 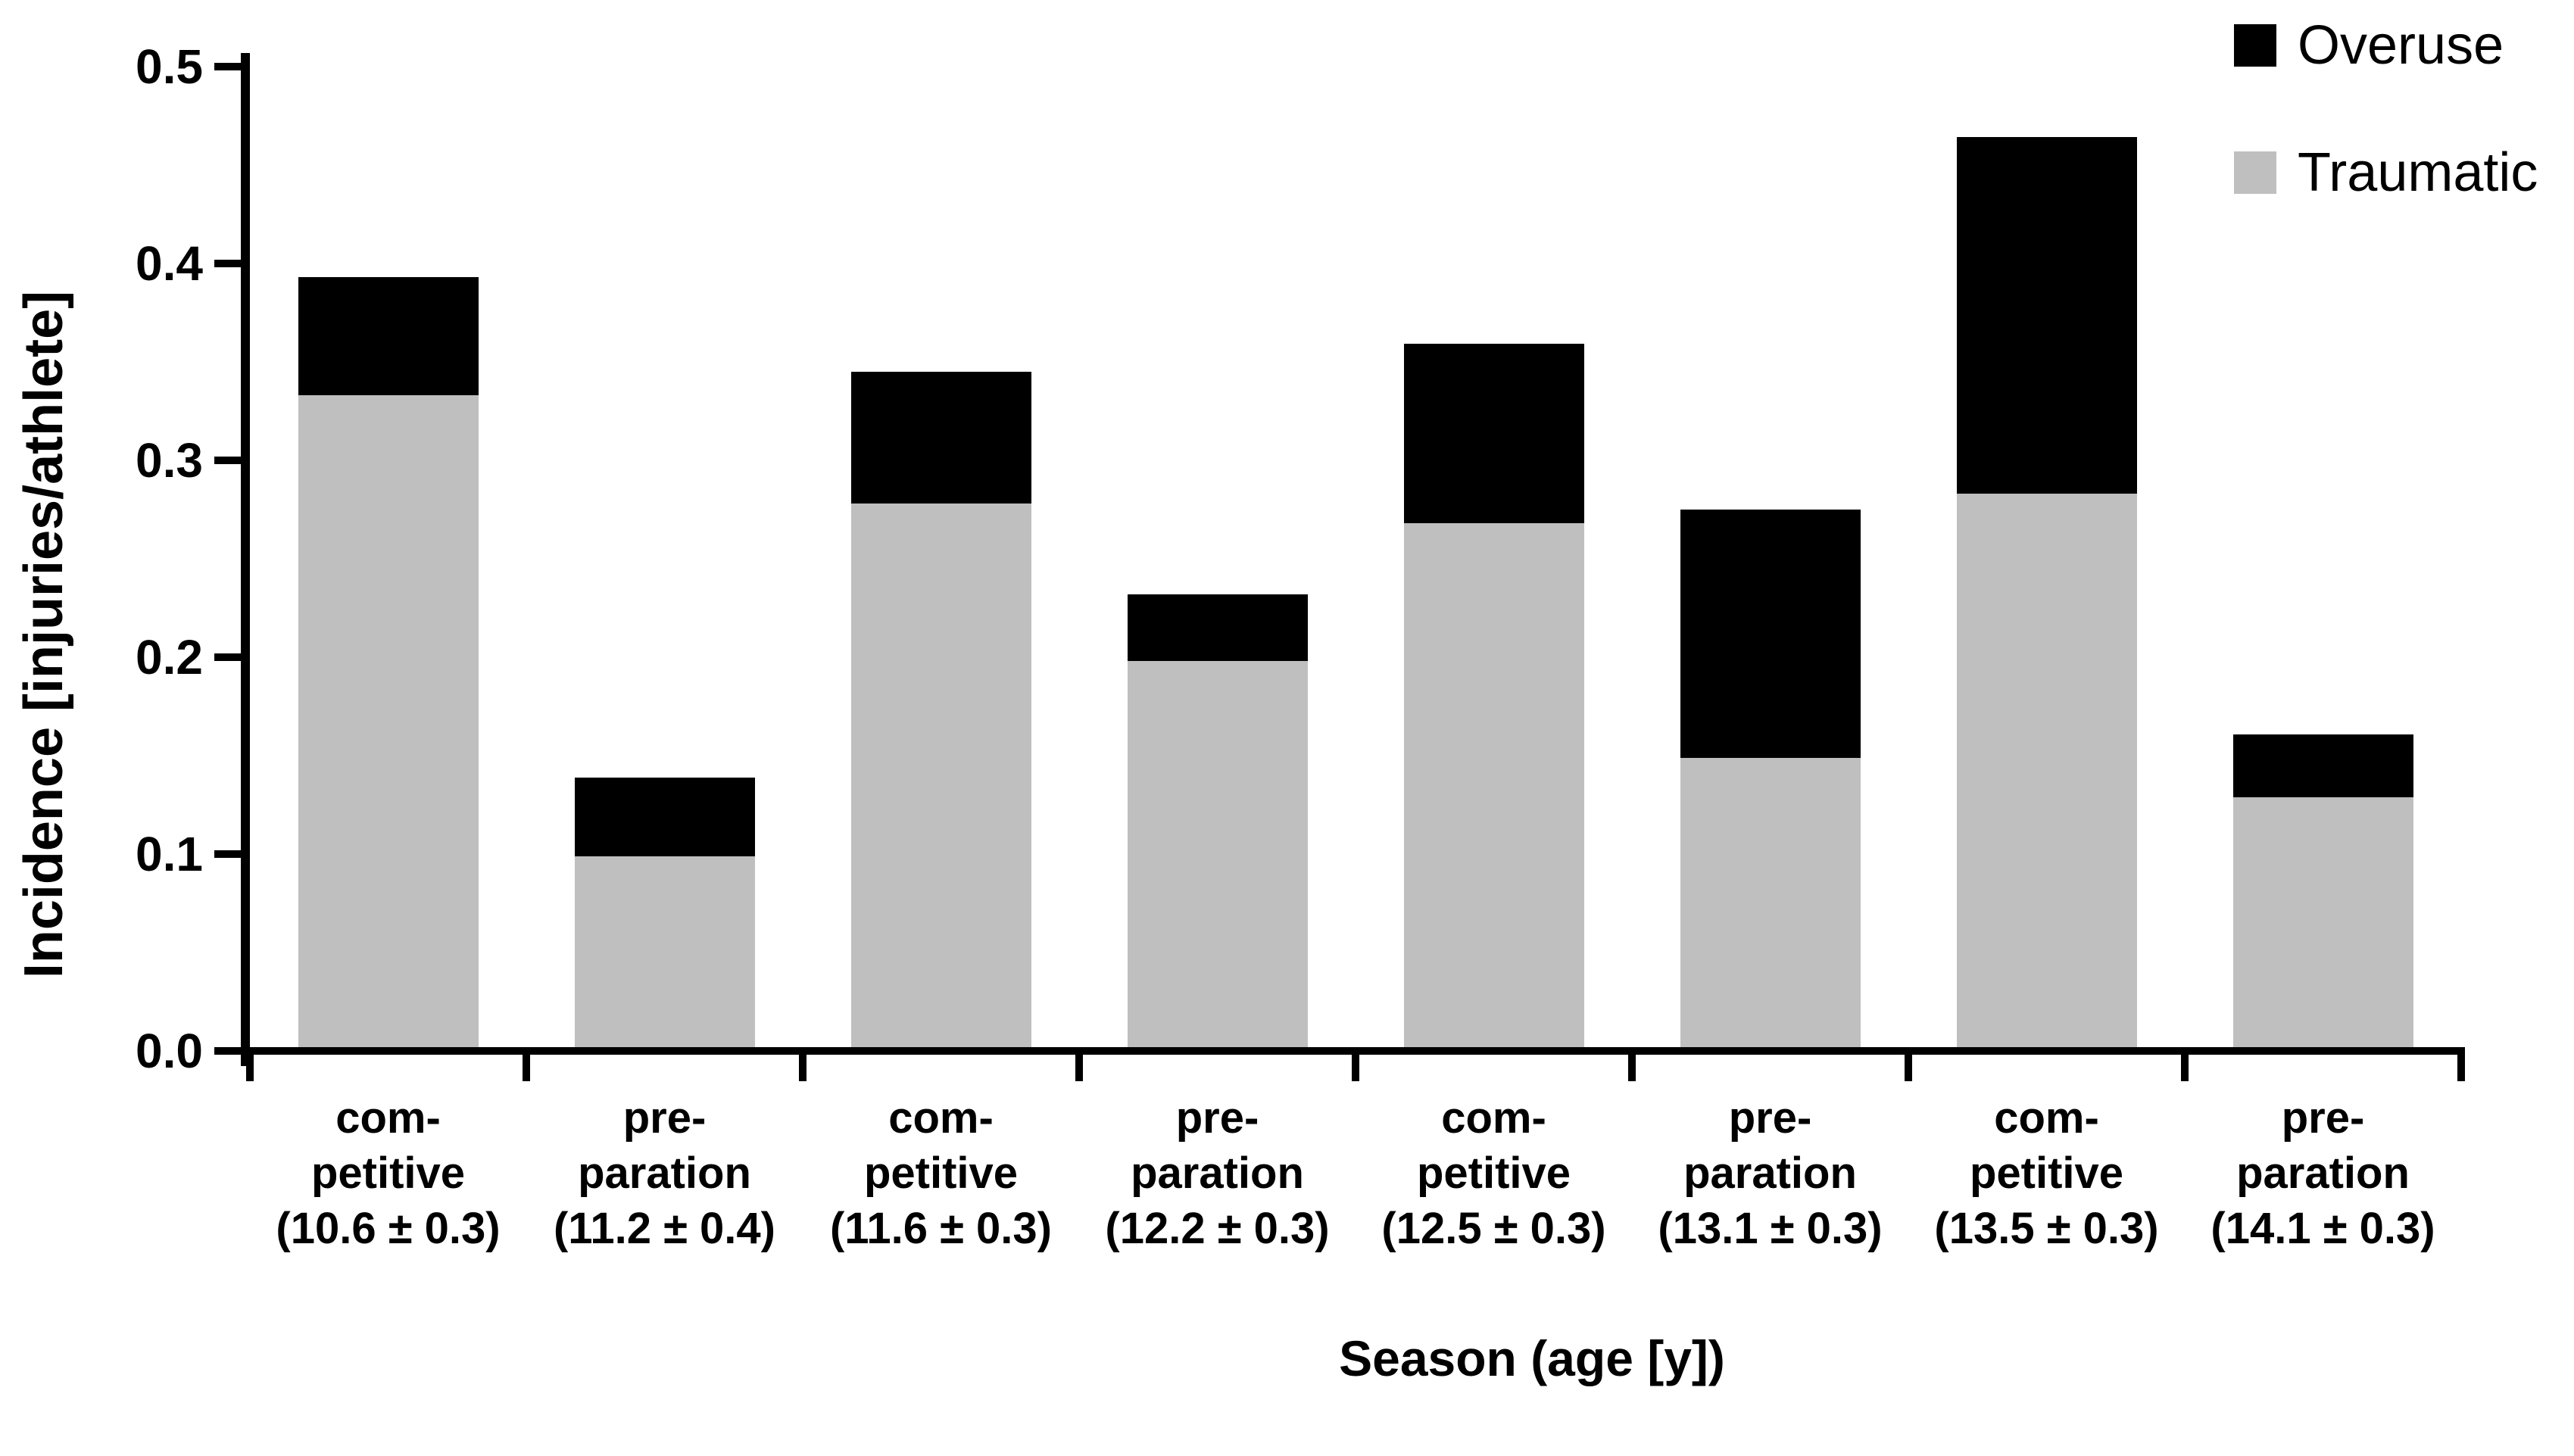 I want to click on x-category-label: pre-paration (13.1 ± 0.3), so click(x=1770, y=1173).